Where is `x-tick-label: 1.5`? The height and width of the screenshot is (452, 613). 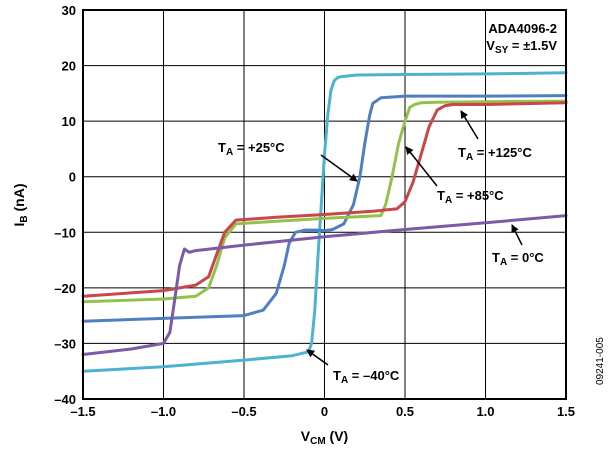 x-tick-label: 1.5 is located at coordinates (566, 411).